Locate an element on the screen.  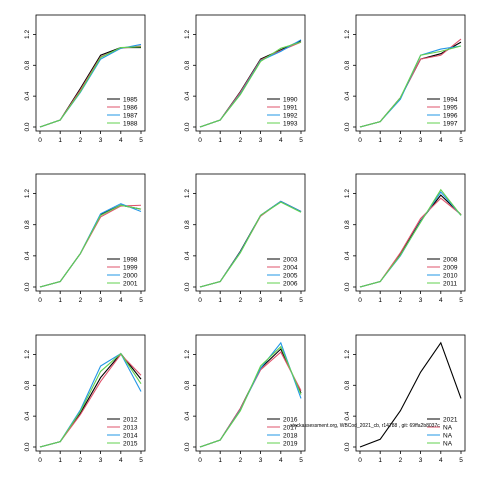
legend-label: 2019 is located at coordinates (290, 443).